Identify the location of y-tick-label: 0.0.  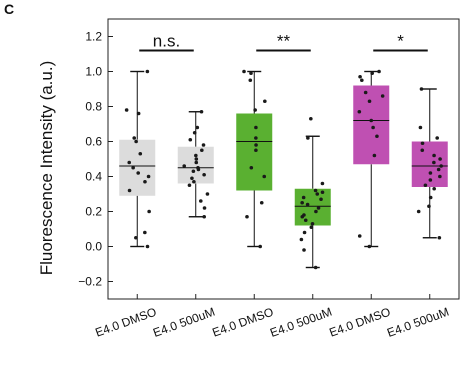
(93, 247).